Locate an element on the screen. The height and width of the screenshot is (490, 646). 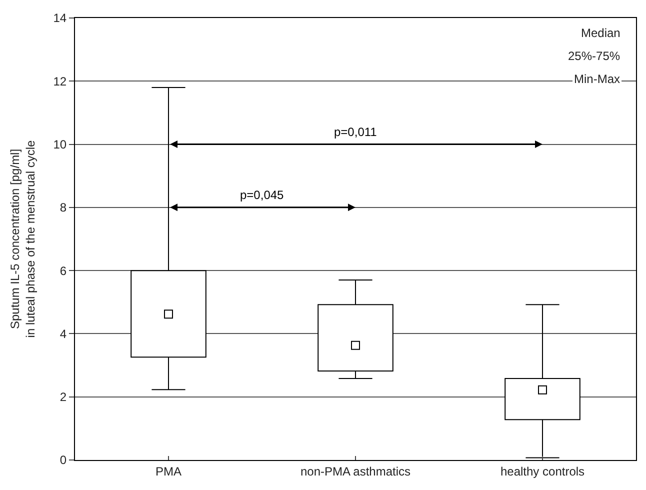
y-tick-label: 2 is located at coordinates (63, 397).